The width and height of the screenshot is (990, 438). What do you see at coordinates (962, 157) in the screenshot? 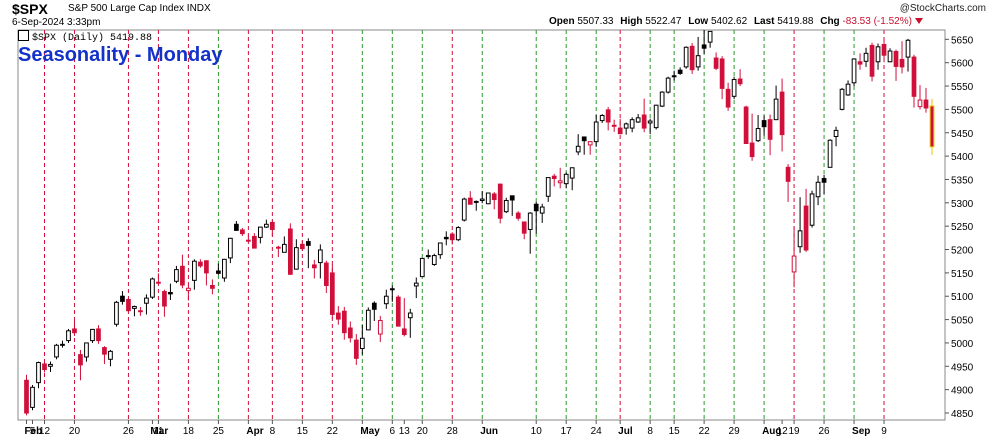
I see `y-tick-label: 5400` at bounding box center [962, 157].